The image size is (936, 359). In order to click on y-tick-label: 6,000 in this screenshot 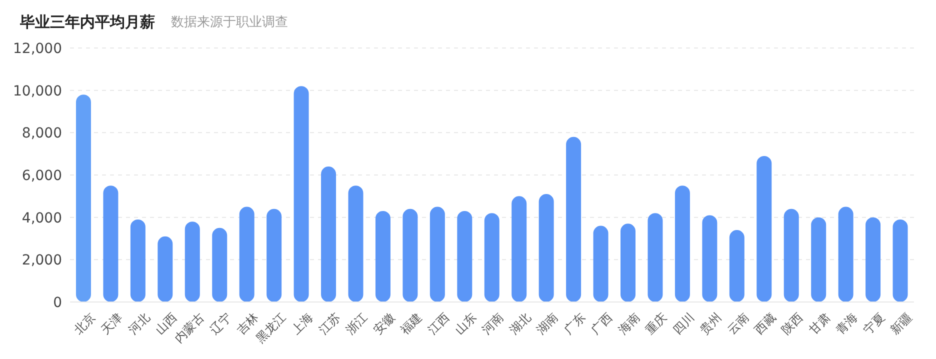, I will do `click(42, 176)`.